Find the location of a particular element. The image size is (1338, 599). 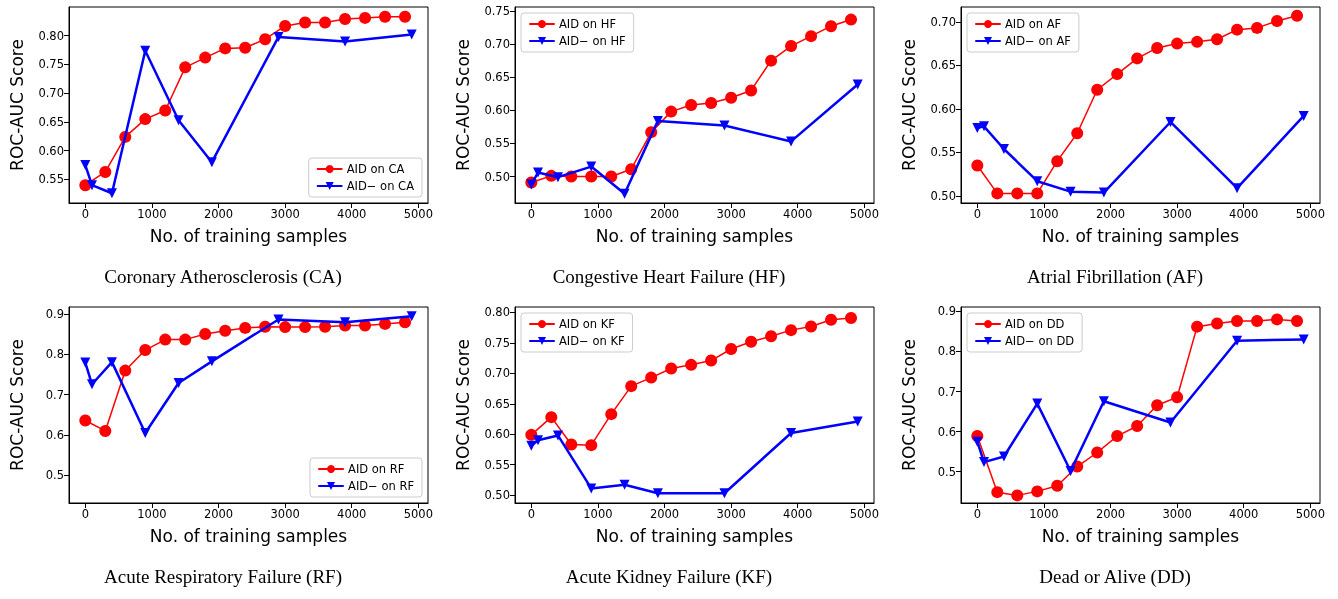

text: Acute Respiratory Failure (RF) is located at coordinates (223, 577).